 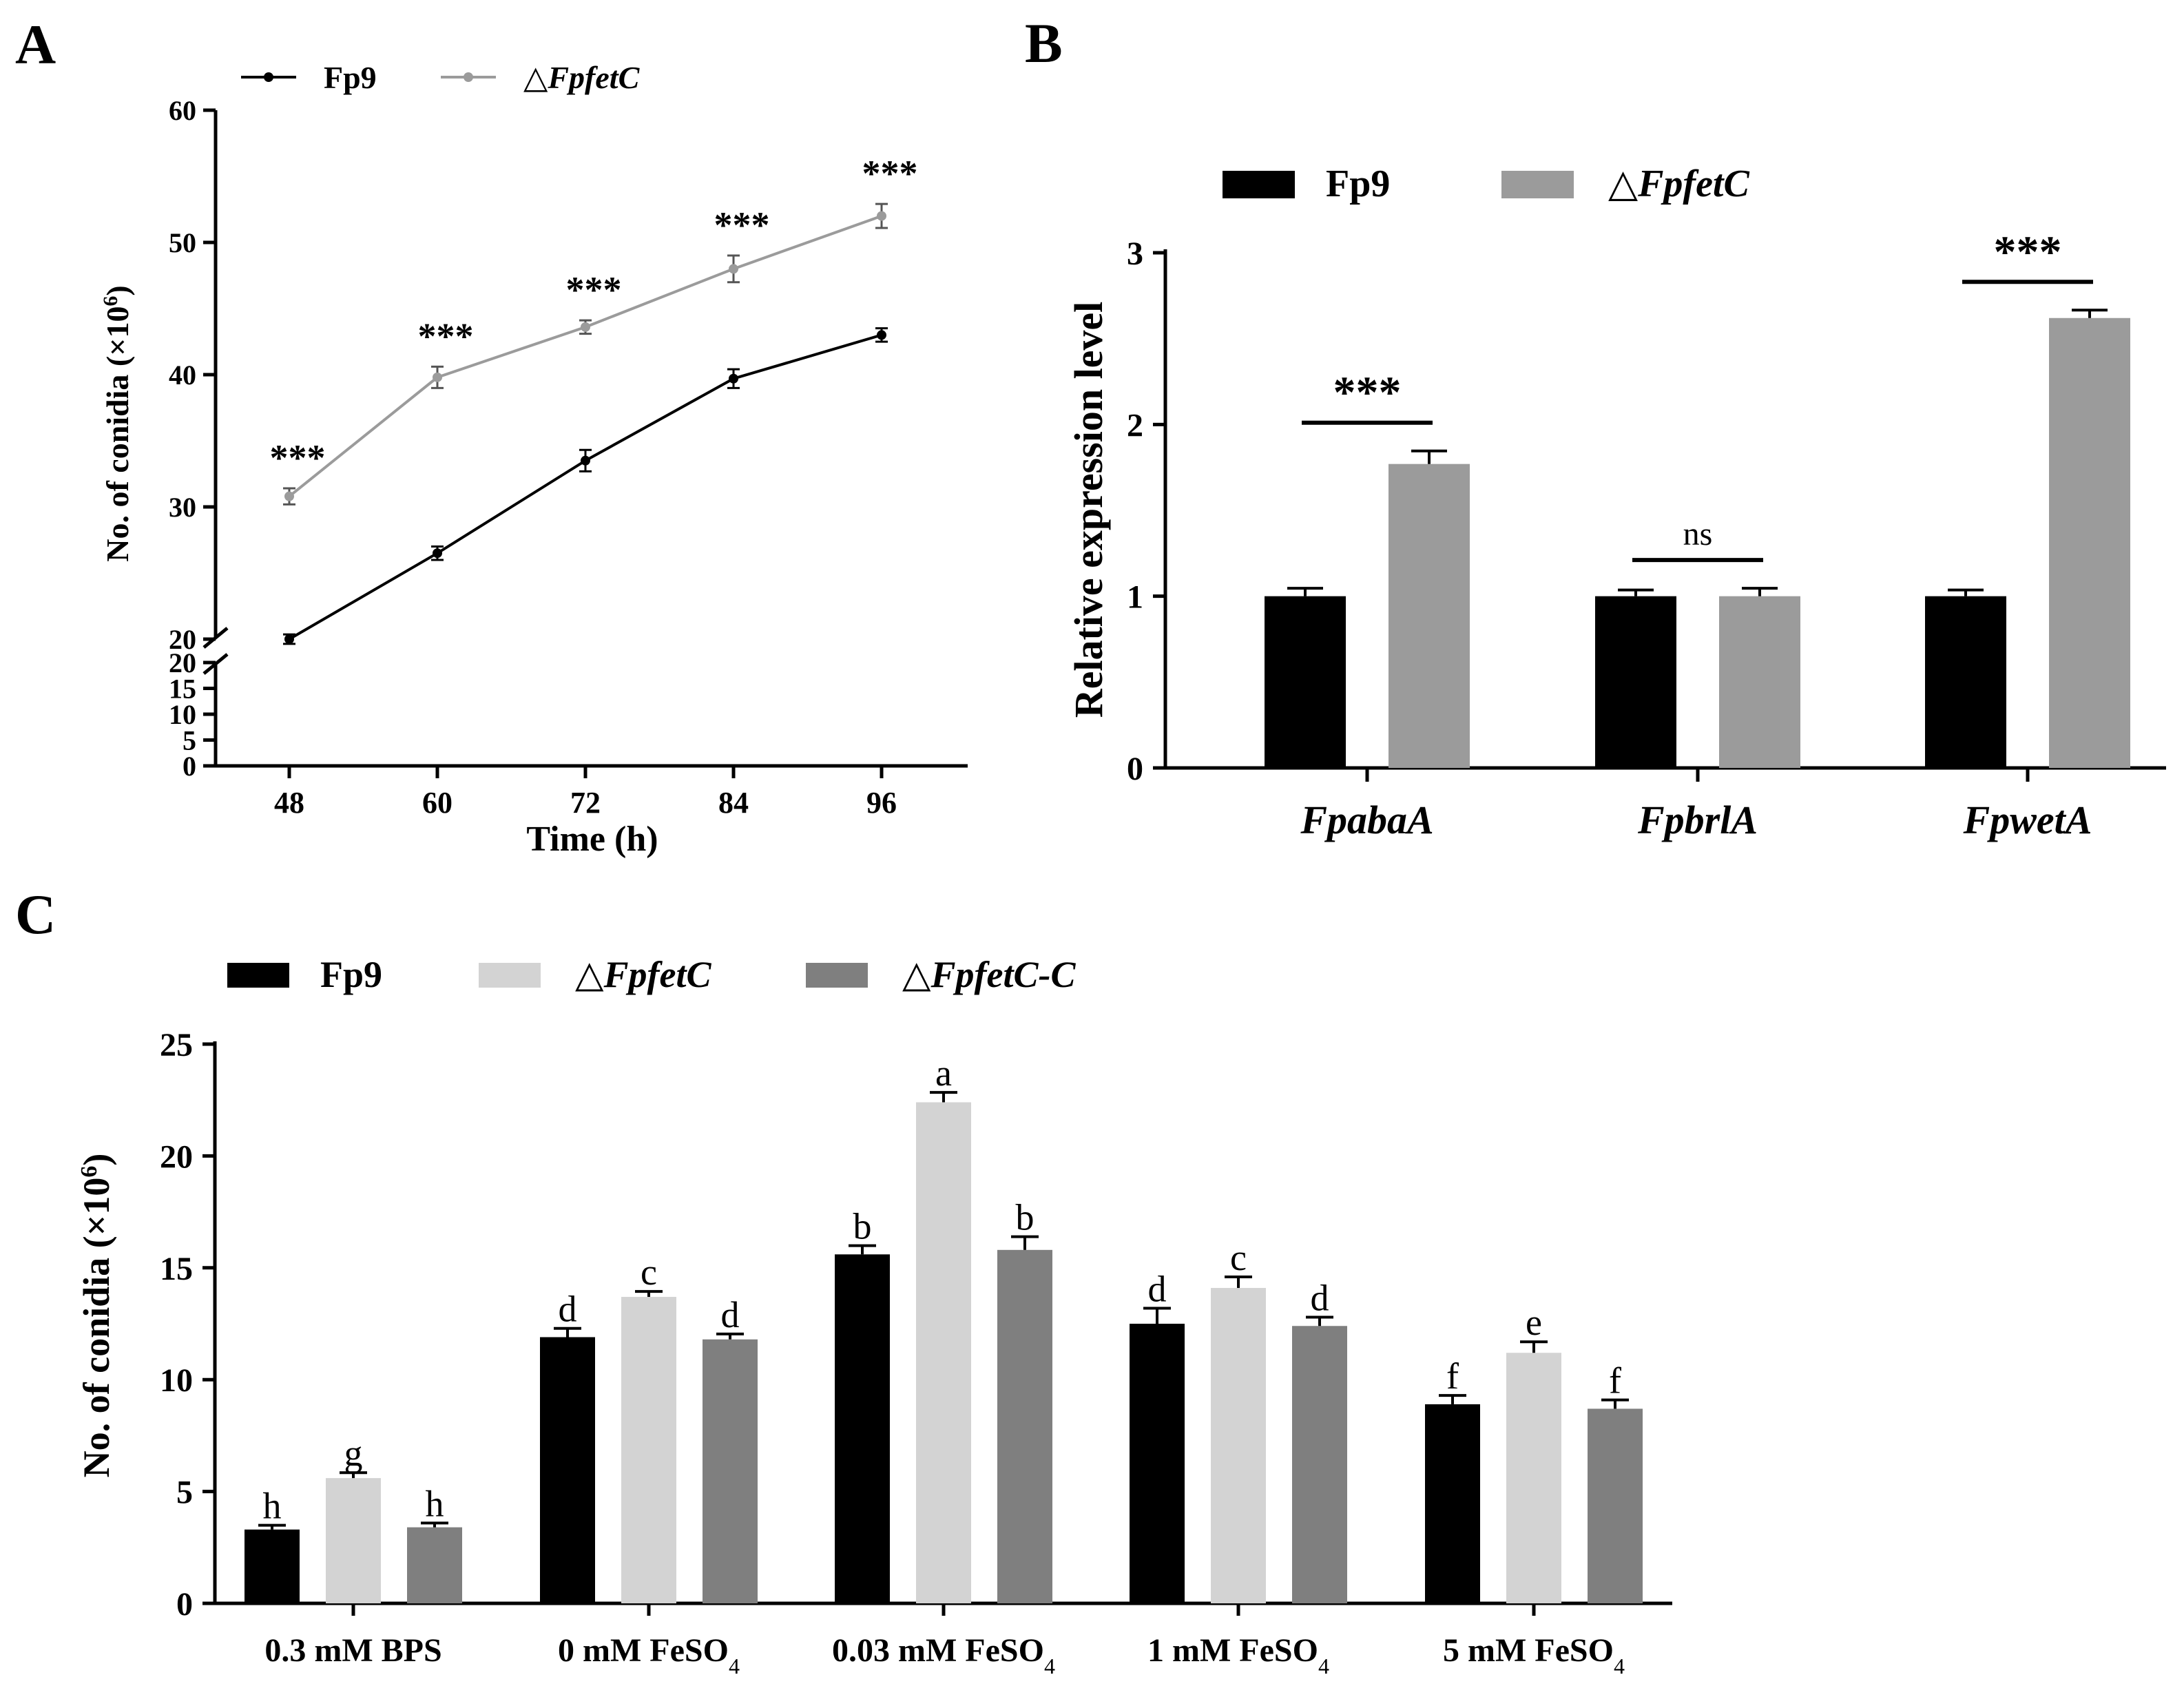 I want to click on c-ytick-label: 0, so click(x=184, y=1604).